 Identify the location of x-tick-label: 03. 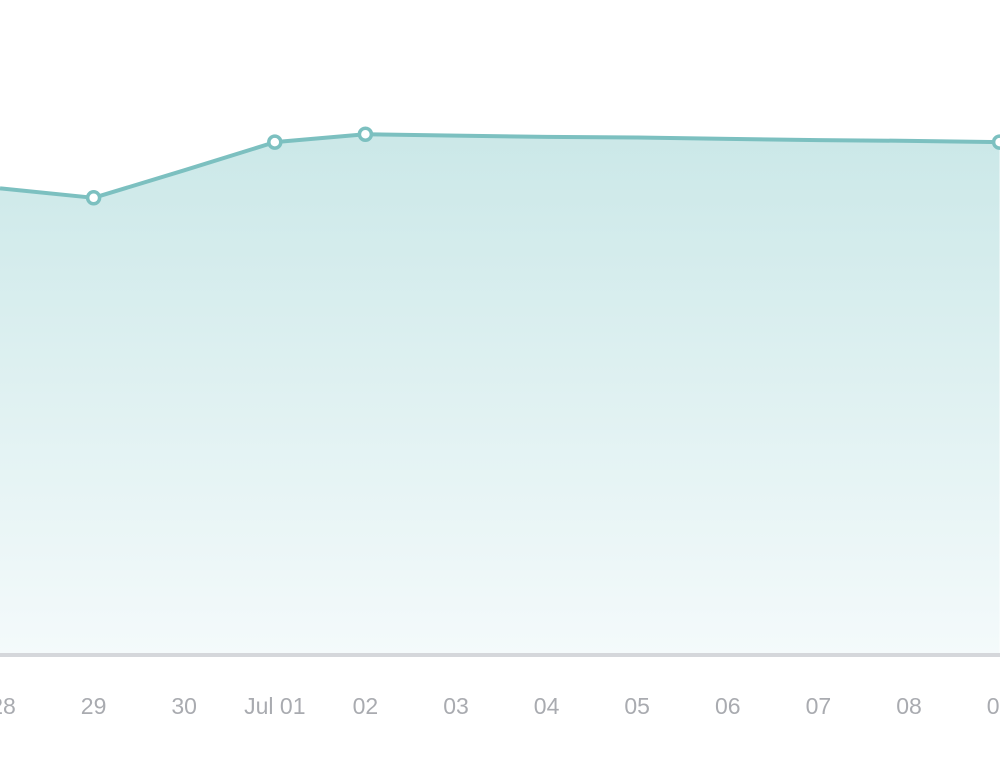
(456, 706).